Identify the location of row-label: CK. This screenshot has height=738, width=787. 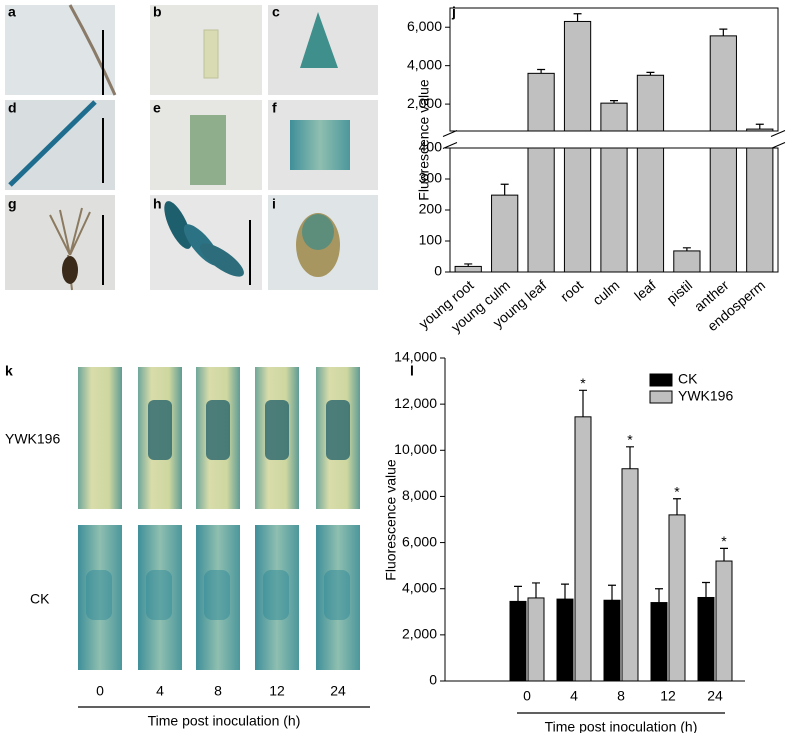
(40, 599).